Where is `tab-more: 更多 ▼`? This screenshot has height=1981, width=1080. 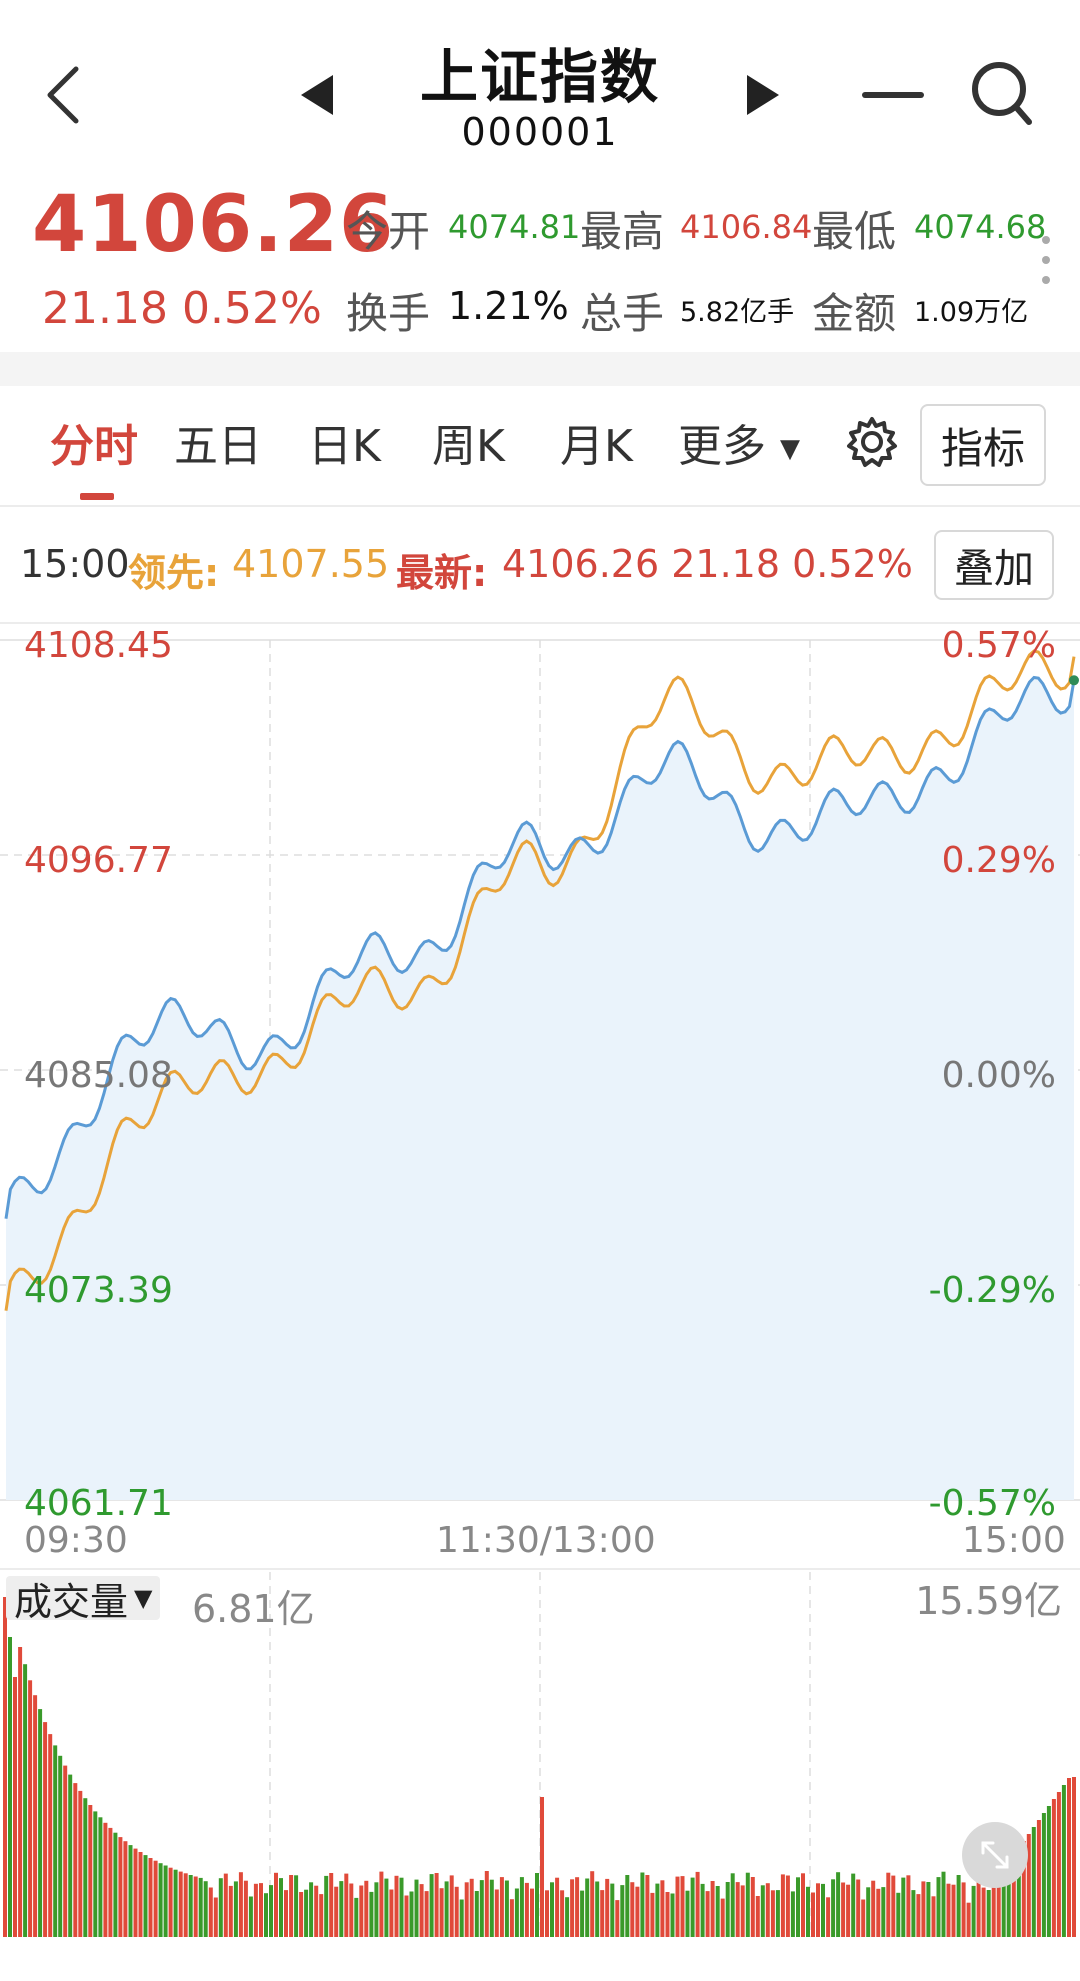
tab-more: 更多 ▼ is located at coordinates (739, 442).